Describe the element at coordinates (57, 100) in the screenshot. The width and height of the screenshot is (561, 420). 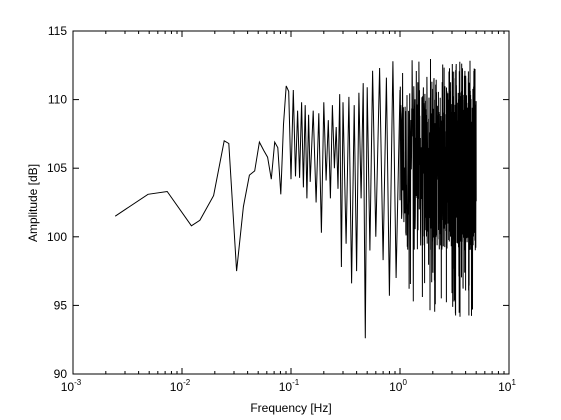
I see `y-tick-label: 110` at that location.